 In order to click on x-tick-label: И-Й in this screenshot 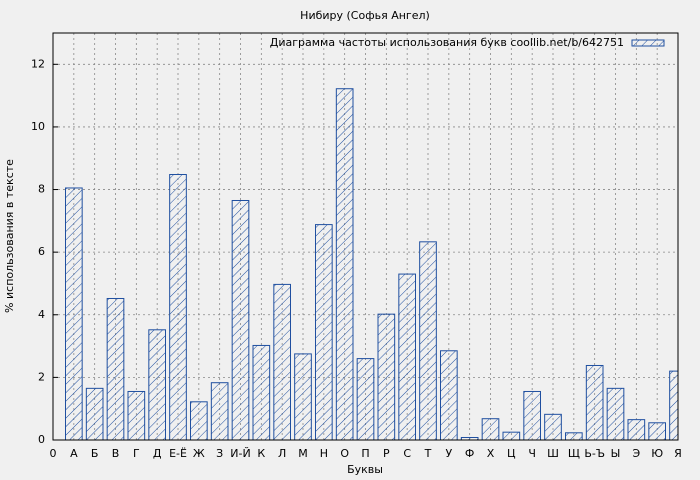, I will do `click(240, 453)`.